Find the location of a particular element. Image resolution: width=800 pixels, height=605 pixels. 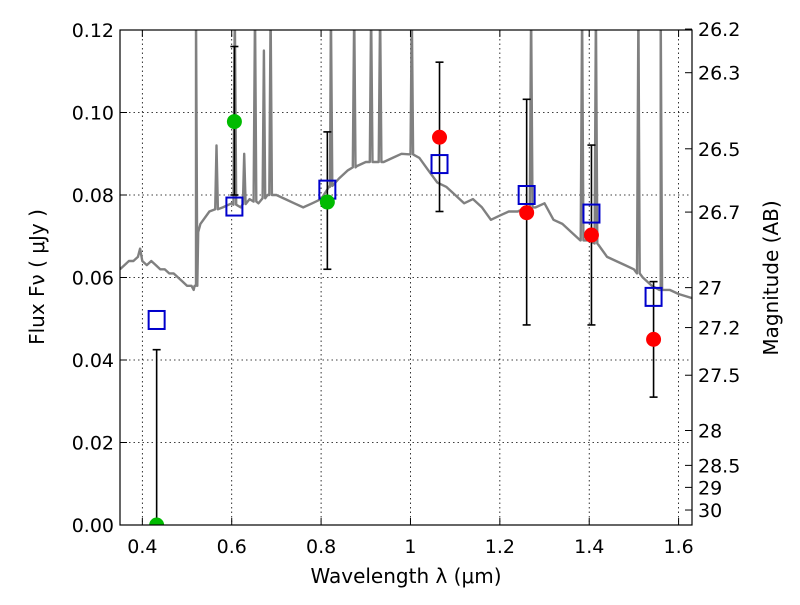

y-tick-label: 0.04 is located at coordinates (93, 361).